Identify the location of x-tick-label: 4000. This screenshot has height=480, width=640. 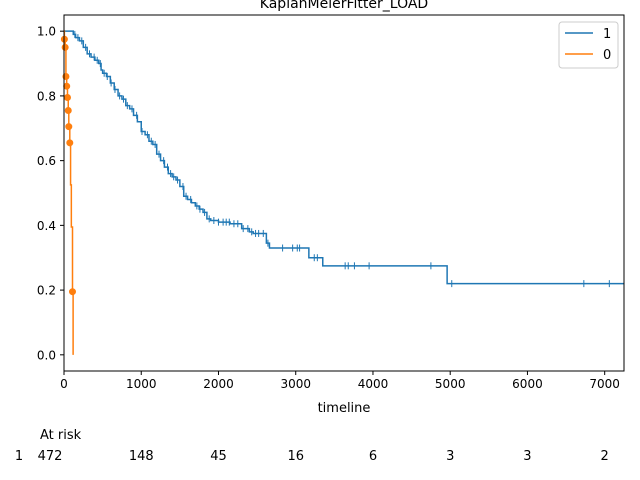
(373, 384).